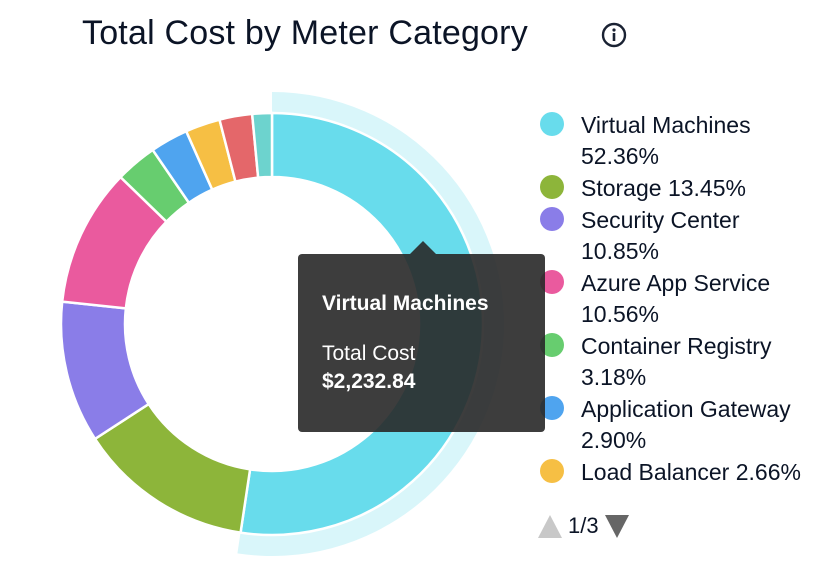 This screenshot has height=562, width=838. I want to click on tooltip-arrow, so click(423, 247).